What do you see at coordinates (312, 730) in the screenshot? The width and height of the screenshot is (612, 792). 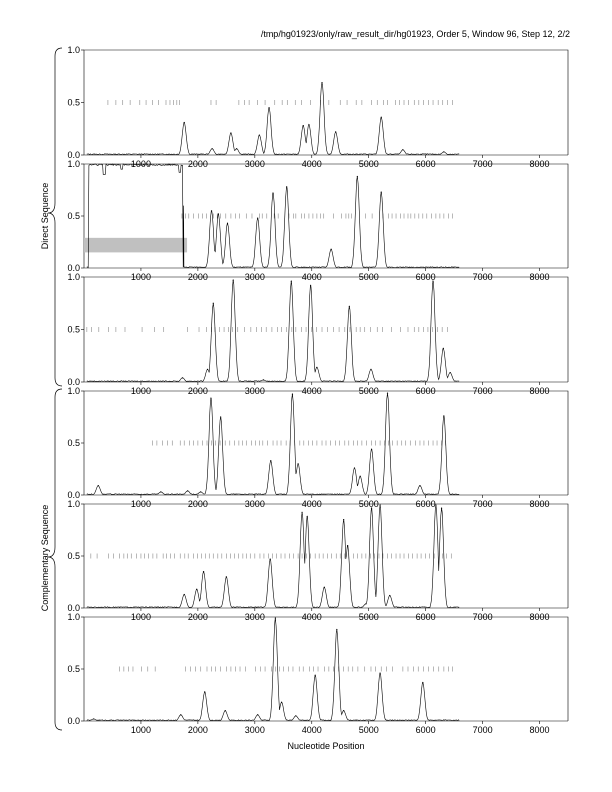 I see `x-tick-label: 4000` at bounding box center [312, 730].